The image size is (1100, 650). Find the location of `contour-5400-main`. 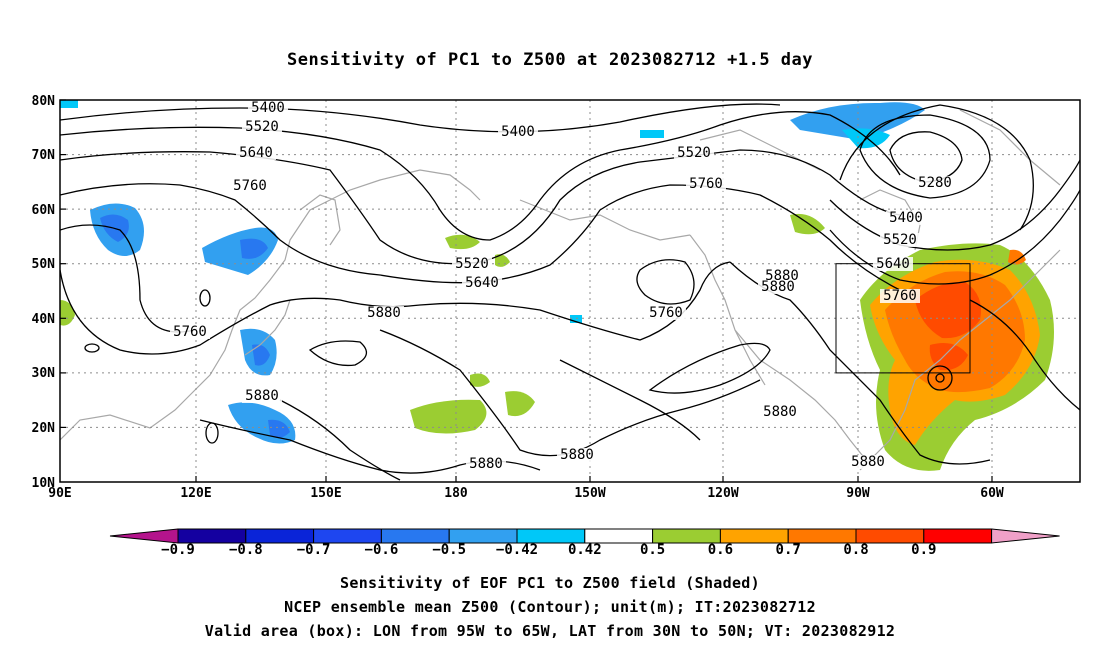

contour-5400-main is located at coordinates (420, 118).